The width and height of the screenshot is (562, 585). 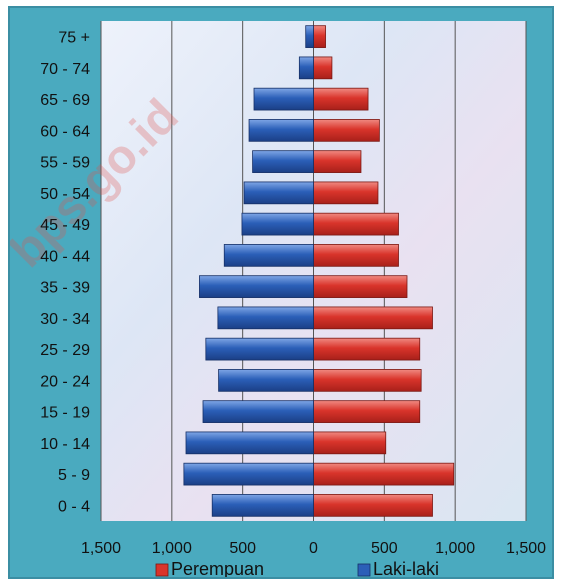 What do you see at coordinates (74, 506) in the screenshot?
I see `category-label: 0 - 4` at bounding box center [74, 506].